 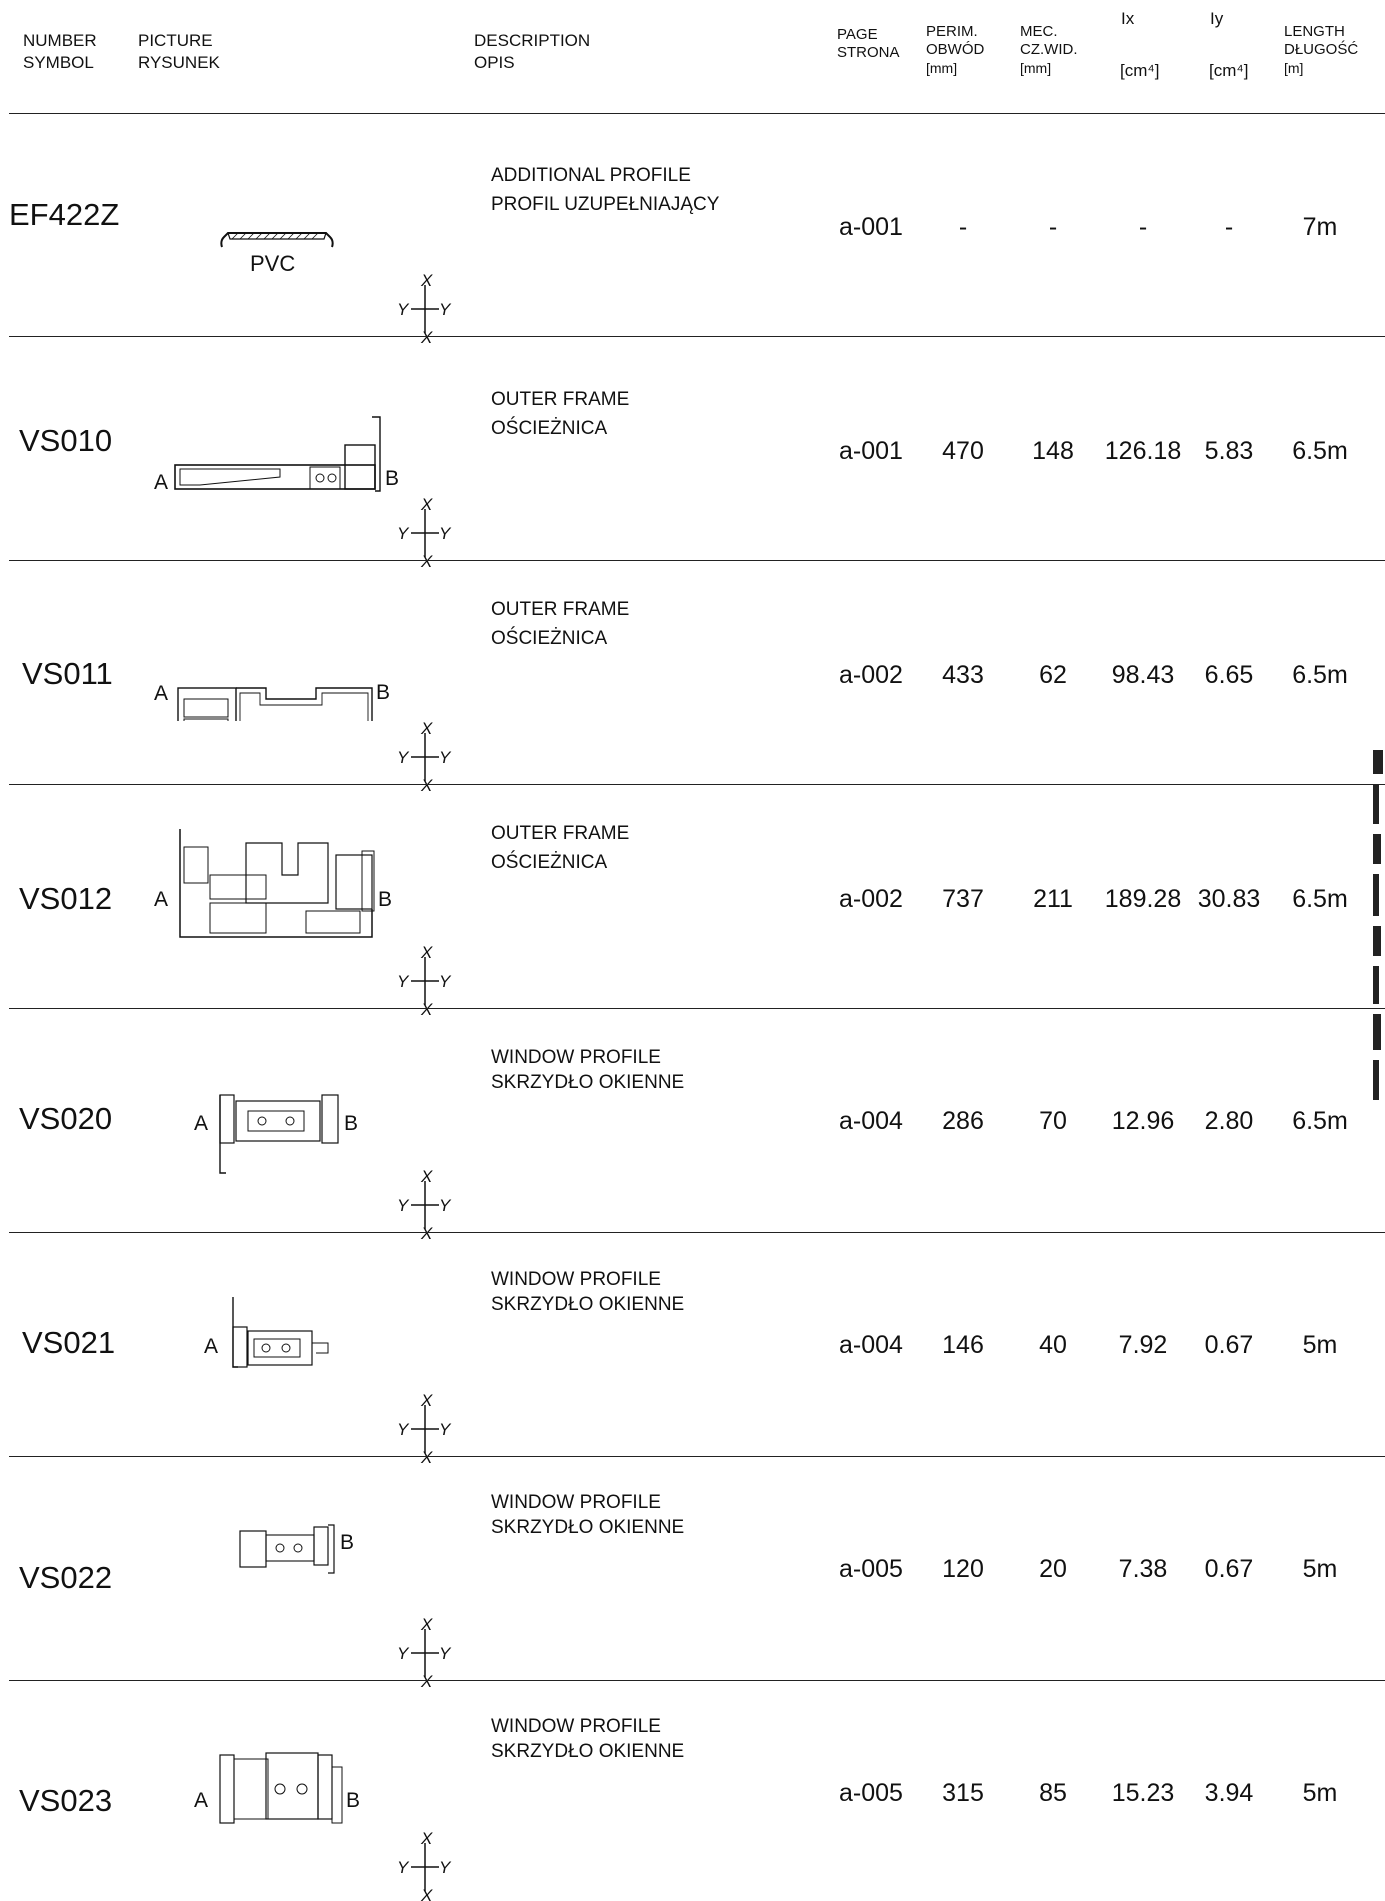 What do you see at coordinates (175, 40) in the screenshot?
I see `header-picture-en: PICTURE` at bounding box center [175, 40].